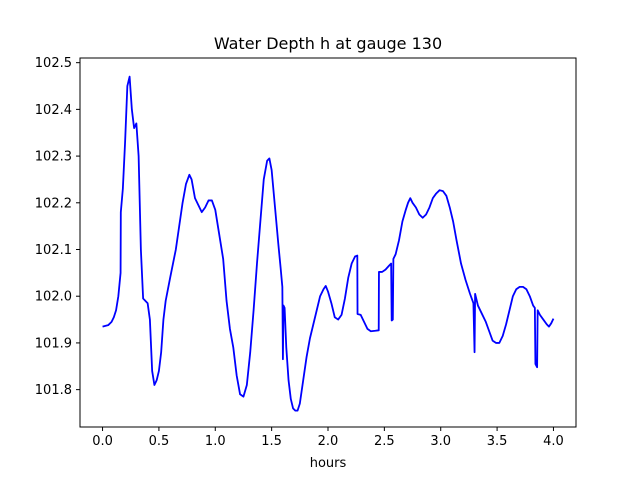 This screenshot has width=640, height=480. I want to click on y-tick-label: 102.2, so click(53, 203).